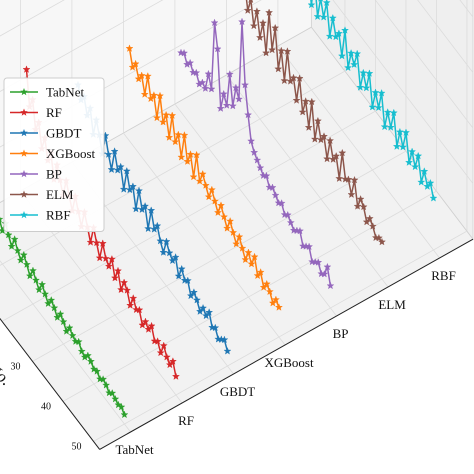  Describe the element at coordinates (135, 449) in the screenshot. I see `category-tick-tabnet: TabNet` at that location.